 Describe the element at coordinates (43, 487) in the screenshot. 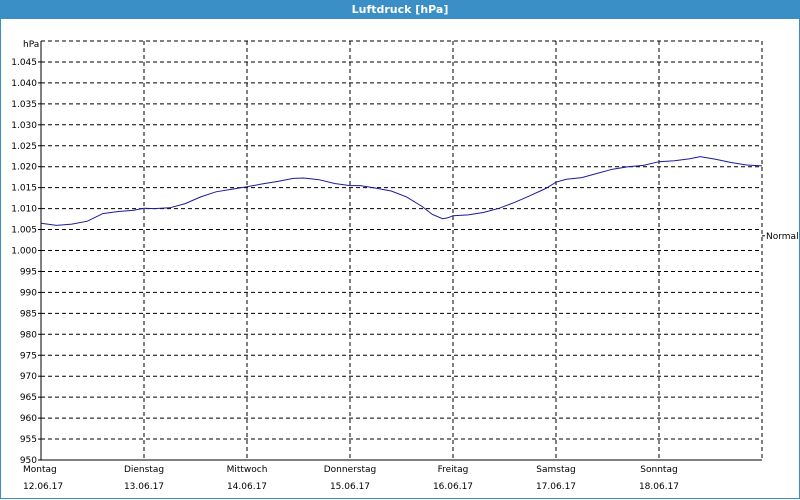

I see `x-tick-date-label: 12.06.17` at that location.